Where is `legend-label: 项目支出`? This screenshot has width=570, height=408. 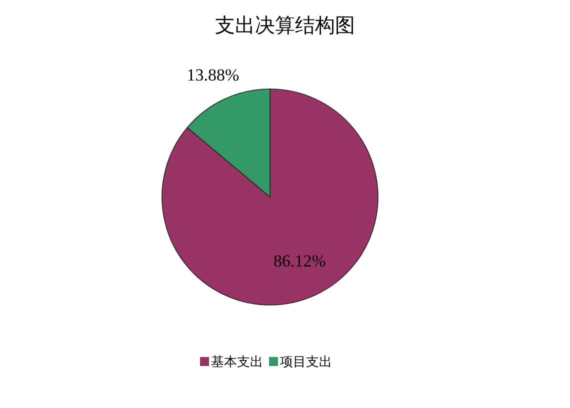 legend-label: 项目支出 is located at coordinates (306, 362).